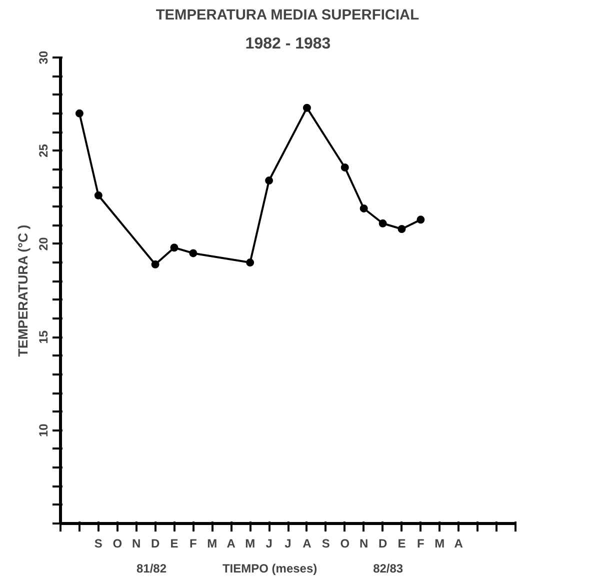 Image resolution: width=590 pixels, height=583 pixels. What do you see at coordinates (23, 290) in the screenshot?
I see `y-axis-title: TEMPERATURA (°C )` at bounding box center [23, 290].